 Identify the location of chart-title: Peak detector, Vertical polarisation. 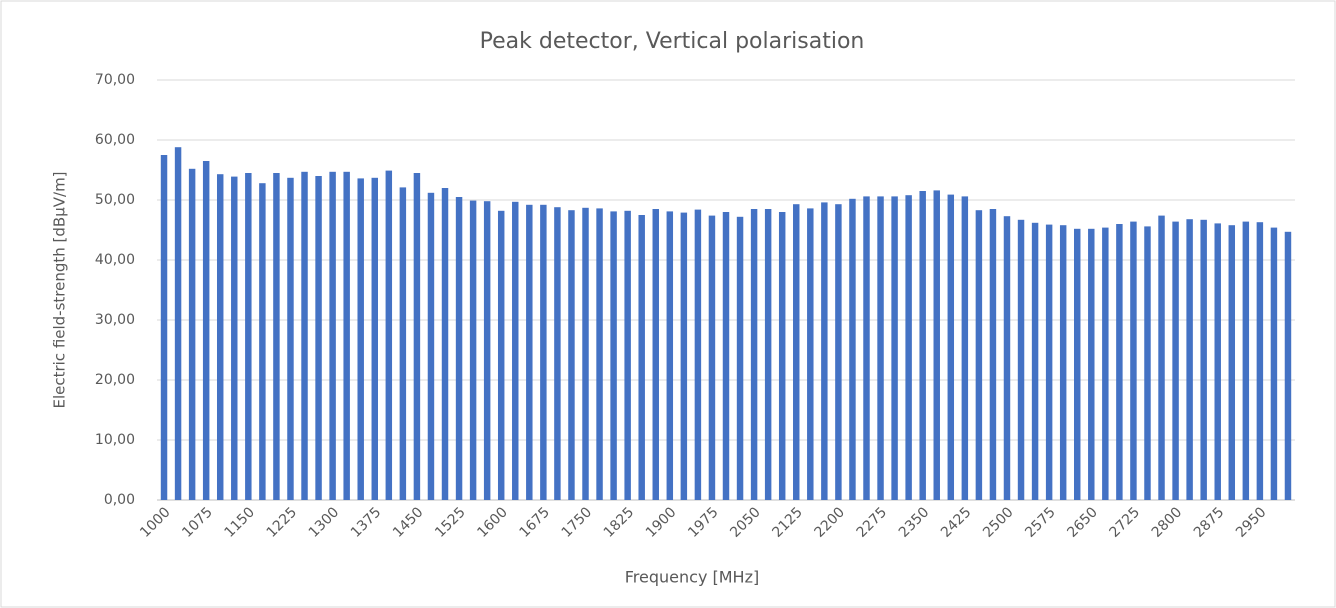
(672, 41).